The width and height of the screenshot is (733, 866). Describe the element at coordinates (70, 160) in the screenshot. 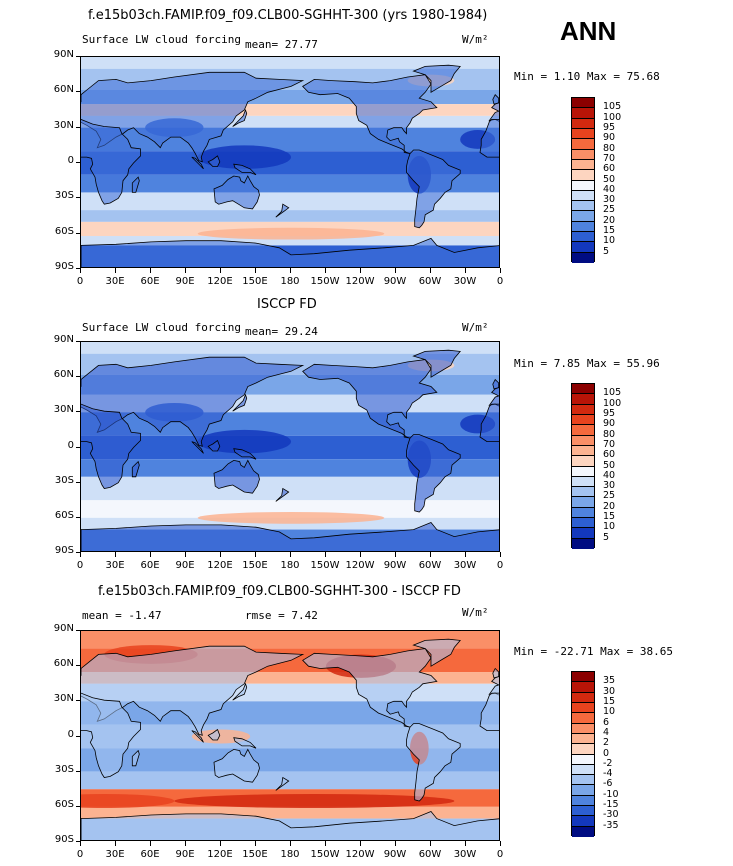

I see `lat-tick-label: 0` at that location.